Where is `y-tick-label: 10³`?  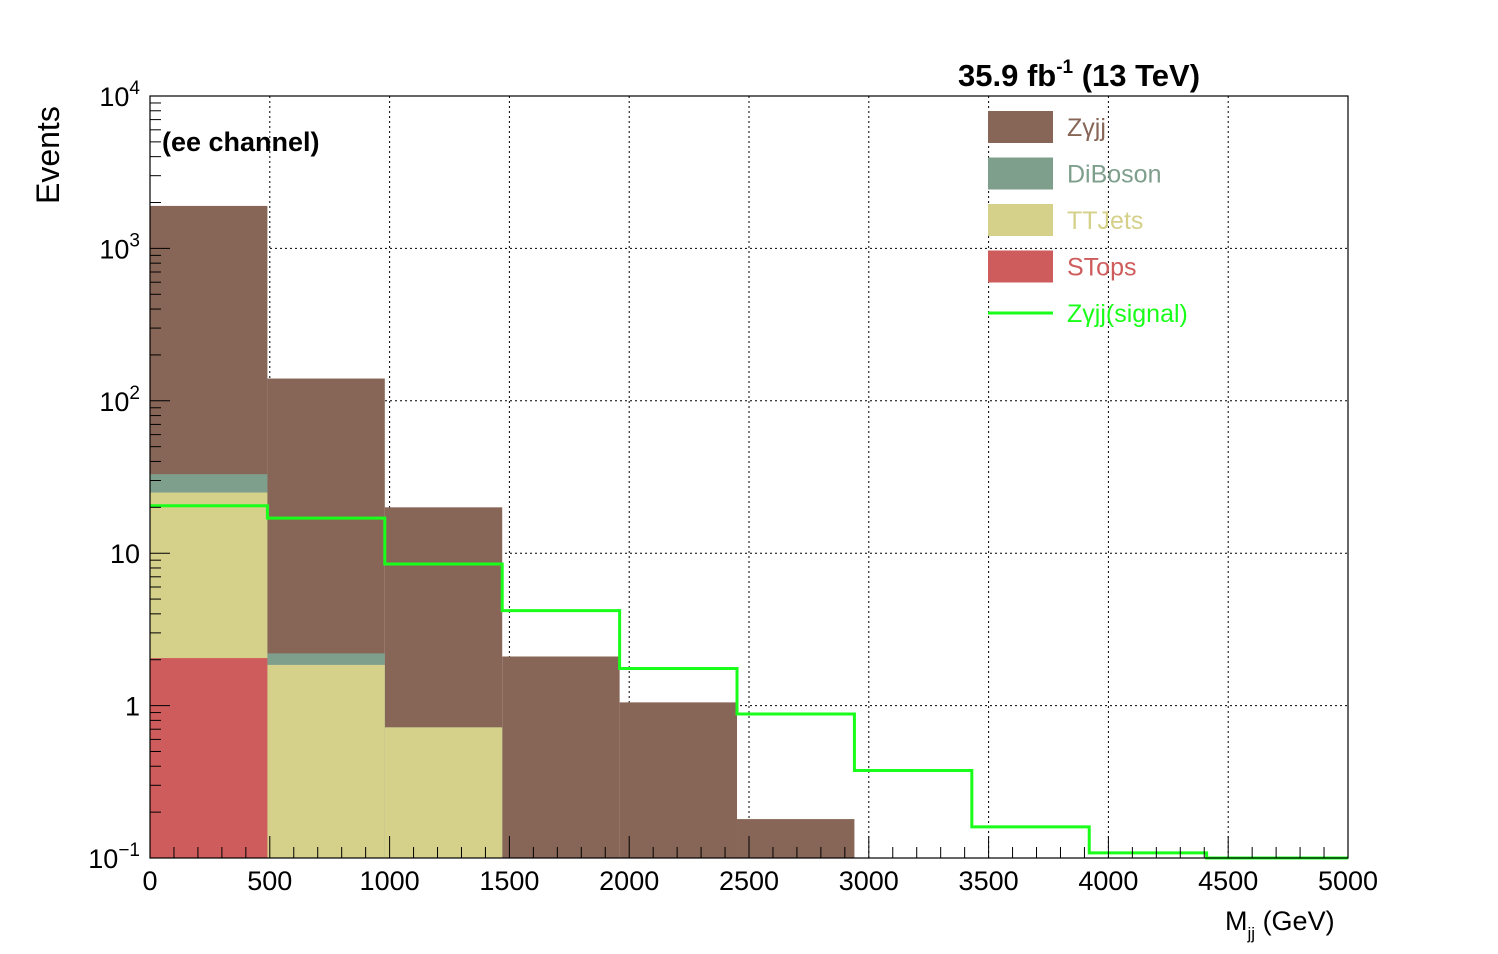 y-tick-label: 10³ is located at coordinates (119, 247).